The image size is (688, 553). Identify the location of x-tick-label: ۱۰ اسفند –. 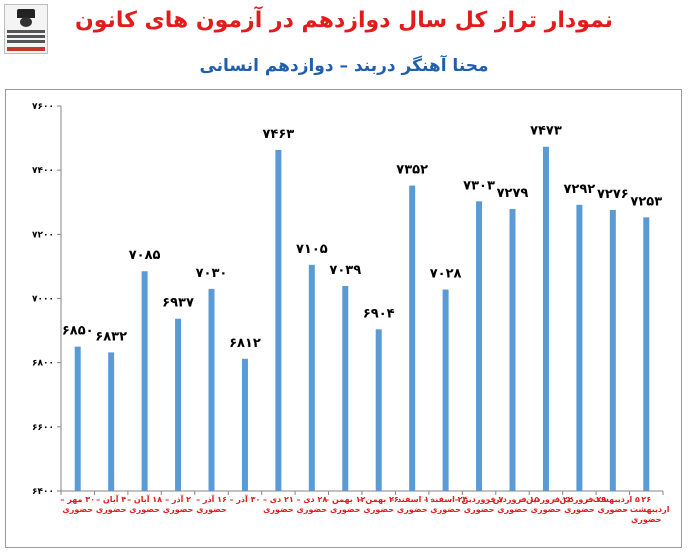
(412, 499).